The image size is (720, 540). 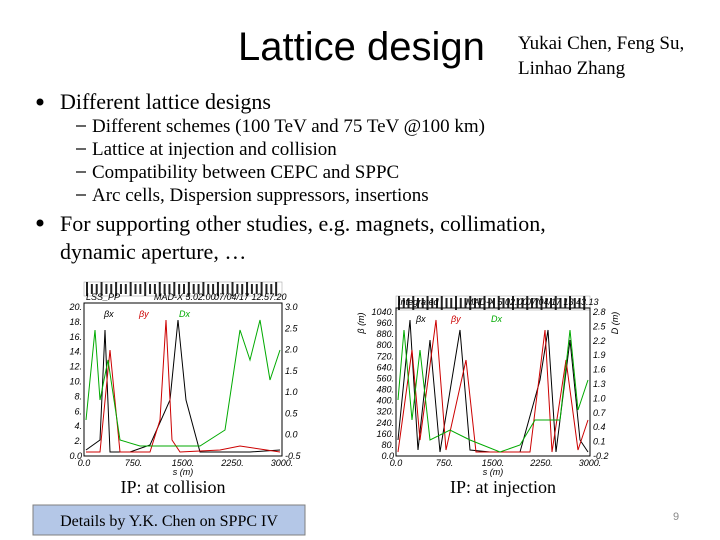 What do you see at coordinates (292, 371) in the screenshot?
I see `y2-tick-label: 1.5` at bounding box center [292, 371].